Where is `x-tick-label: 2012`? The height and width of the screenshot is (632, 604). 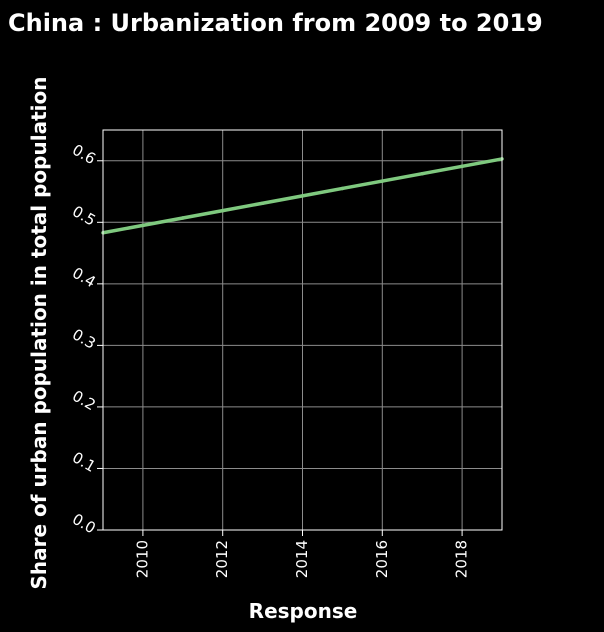 x-tick-label: 2012 is located at coordinates (222, 559).